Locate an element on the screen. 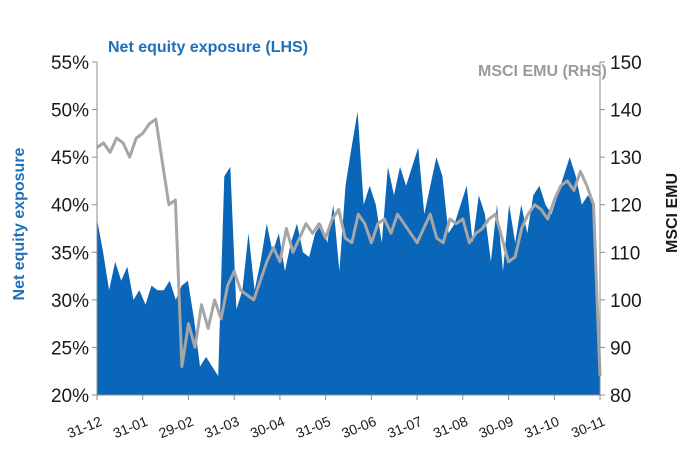 The image size is (693, 453). y-right-tick-label: 150 is located at coordinates (626, 63).